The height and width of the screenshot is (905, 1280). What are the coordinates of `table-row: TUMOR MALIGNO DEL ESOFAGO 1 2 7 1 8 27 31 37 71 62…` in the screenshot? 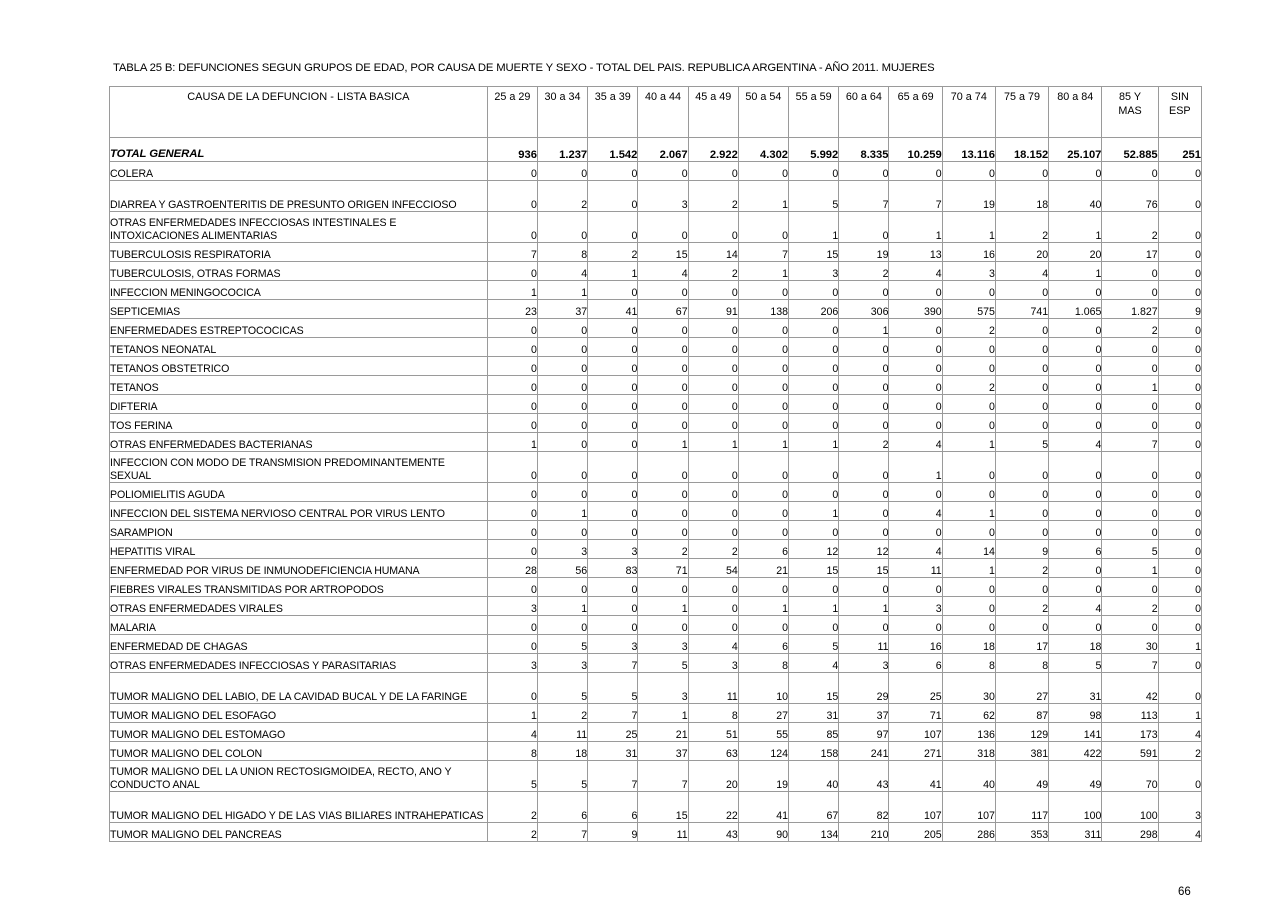 It's located at (656, 713).